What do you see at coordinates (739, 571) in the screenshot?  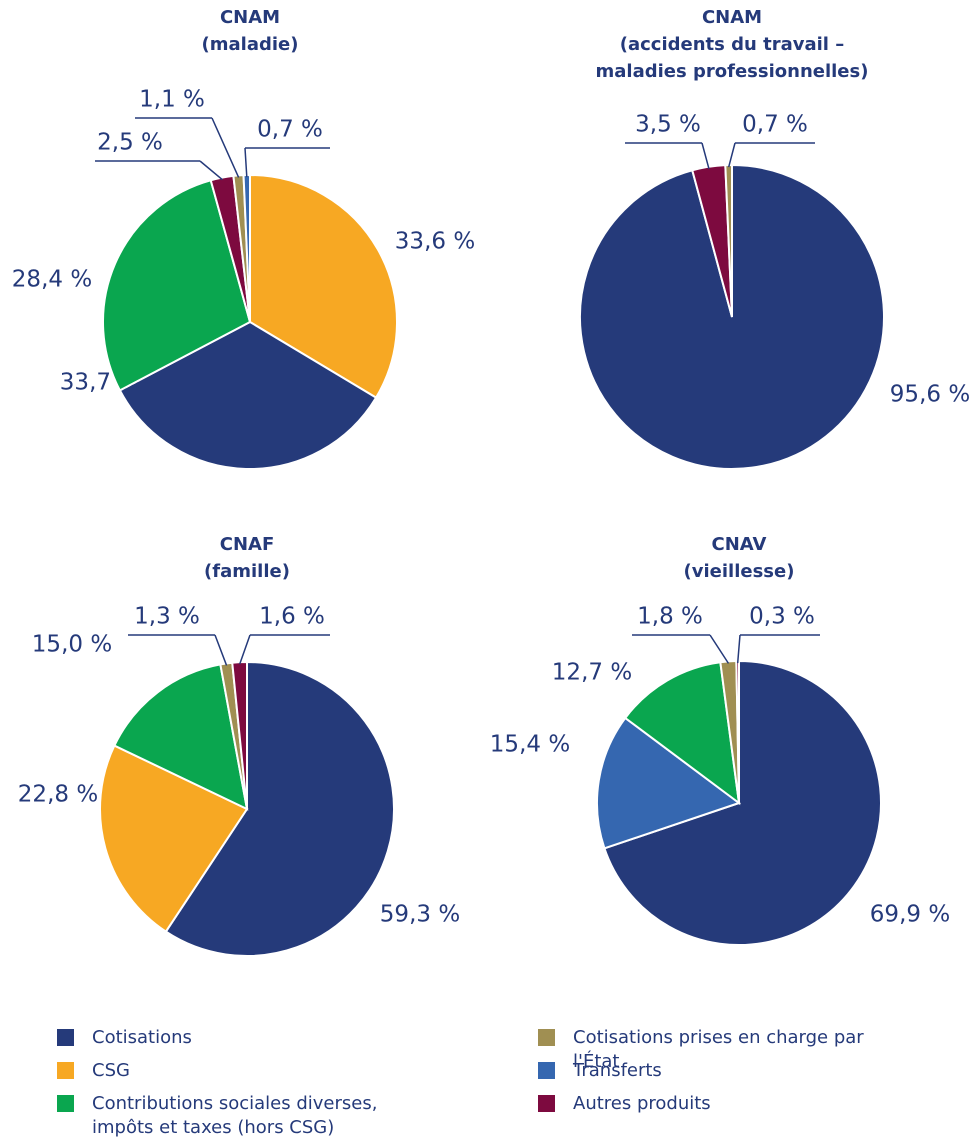 I see `chart-title: (vieillesse)` at bounding box center [739, 571].